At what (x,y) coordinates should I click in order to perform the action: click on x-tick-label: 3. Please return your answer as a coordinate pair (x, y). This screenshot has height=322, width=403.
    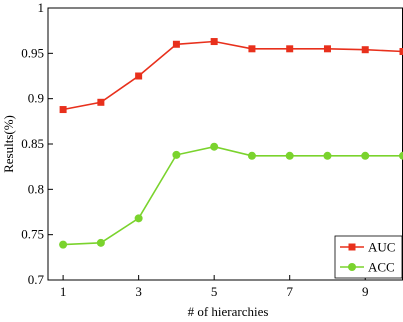
    Looking at the image, I should click on (138, 291).